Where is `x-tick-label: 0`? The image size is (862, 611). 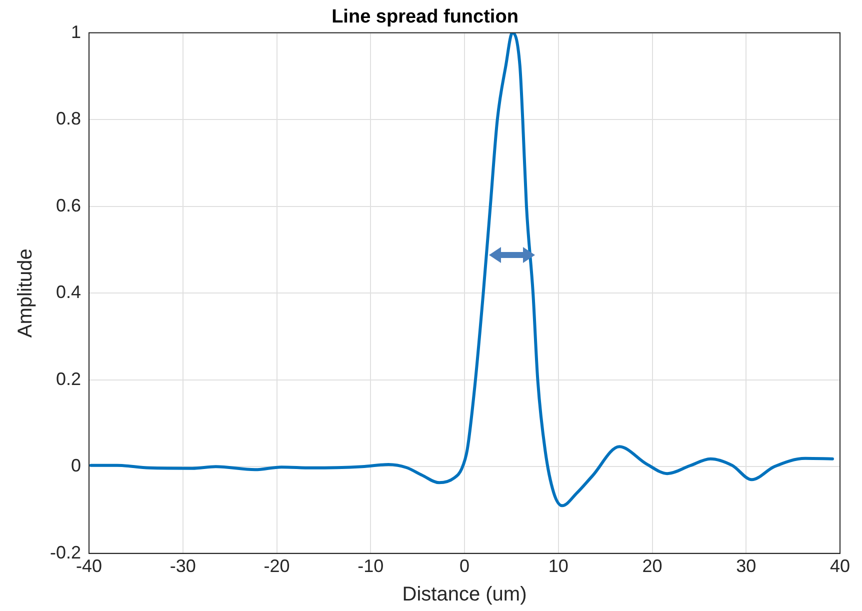
x-tick-label: 0 is located at coordinates (465, 566).